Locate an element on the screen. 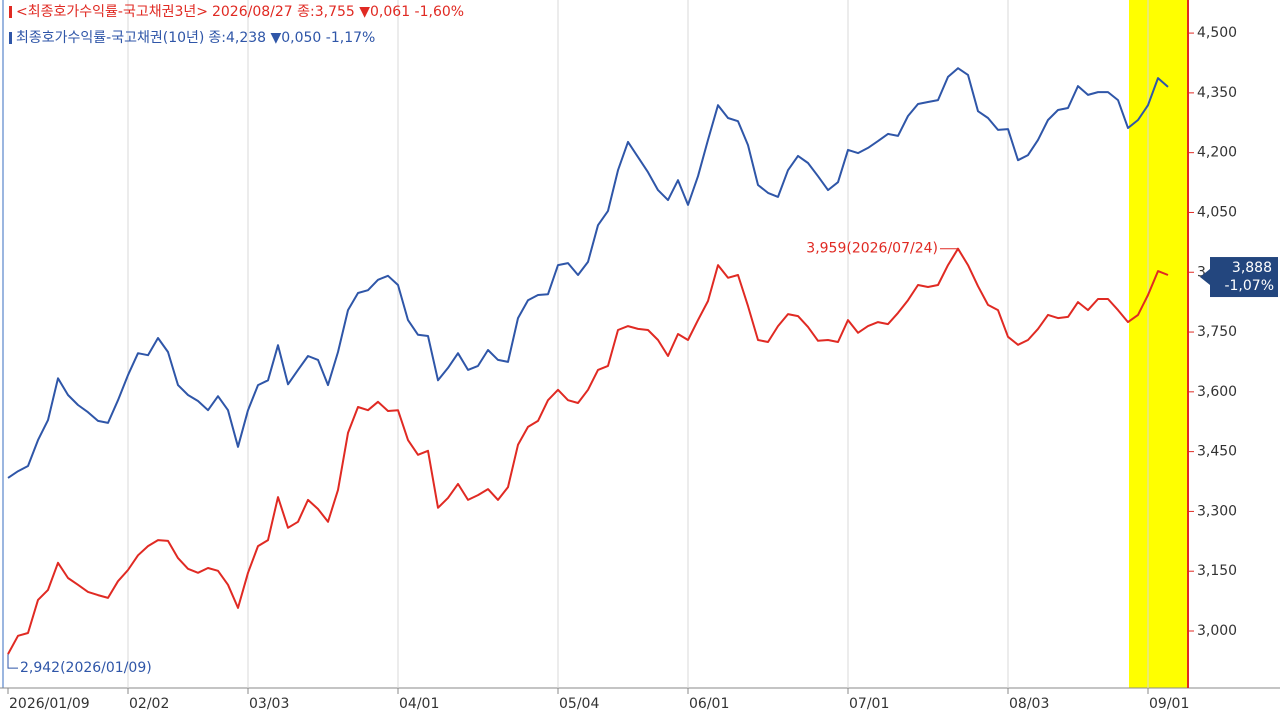  y-tick-label: 3,300 is located at coordinates (1217, 511).